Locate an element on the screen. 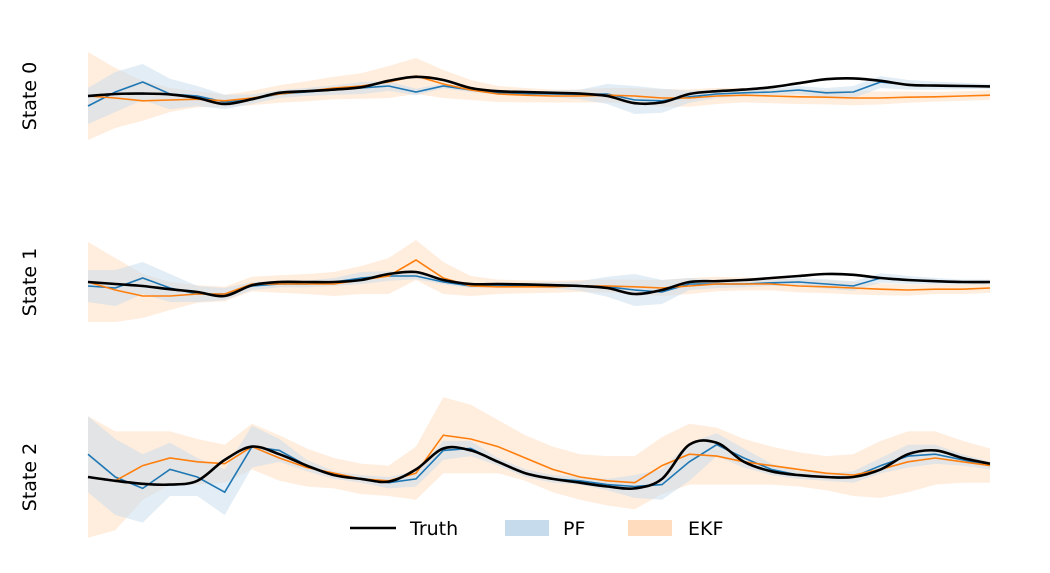 Image resolution: width=1050 pixels, height=573 pixels. legend-truth-label: Truth is located at coordinates (433, 529).